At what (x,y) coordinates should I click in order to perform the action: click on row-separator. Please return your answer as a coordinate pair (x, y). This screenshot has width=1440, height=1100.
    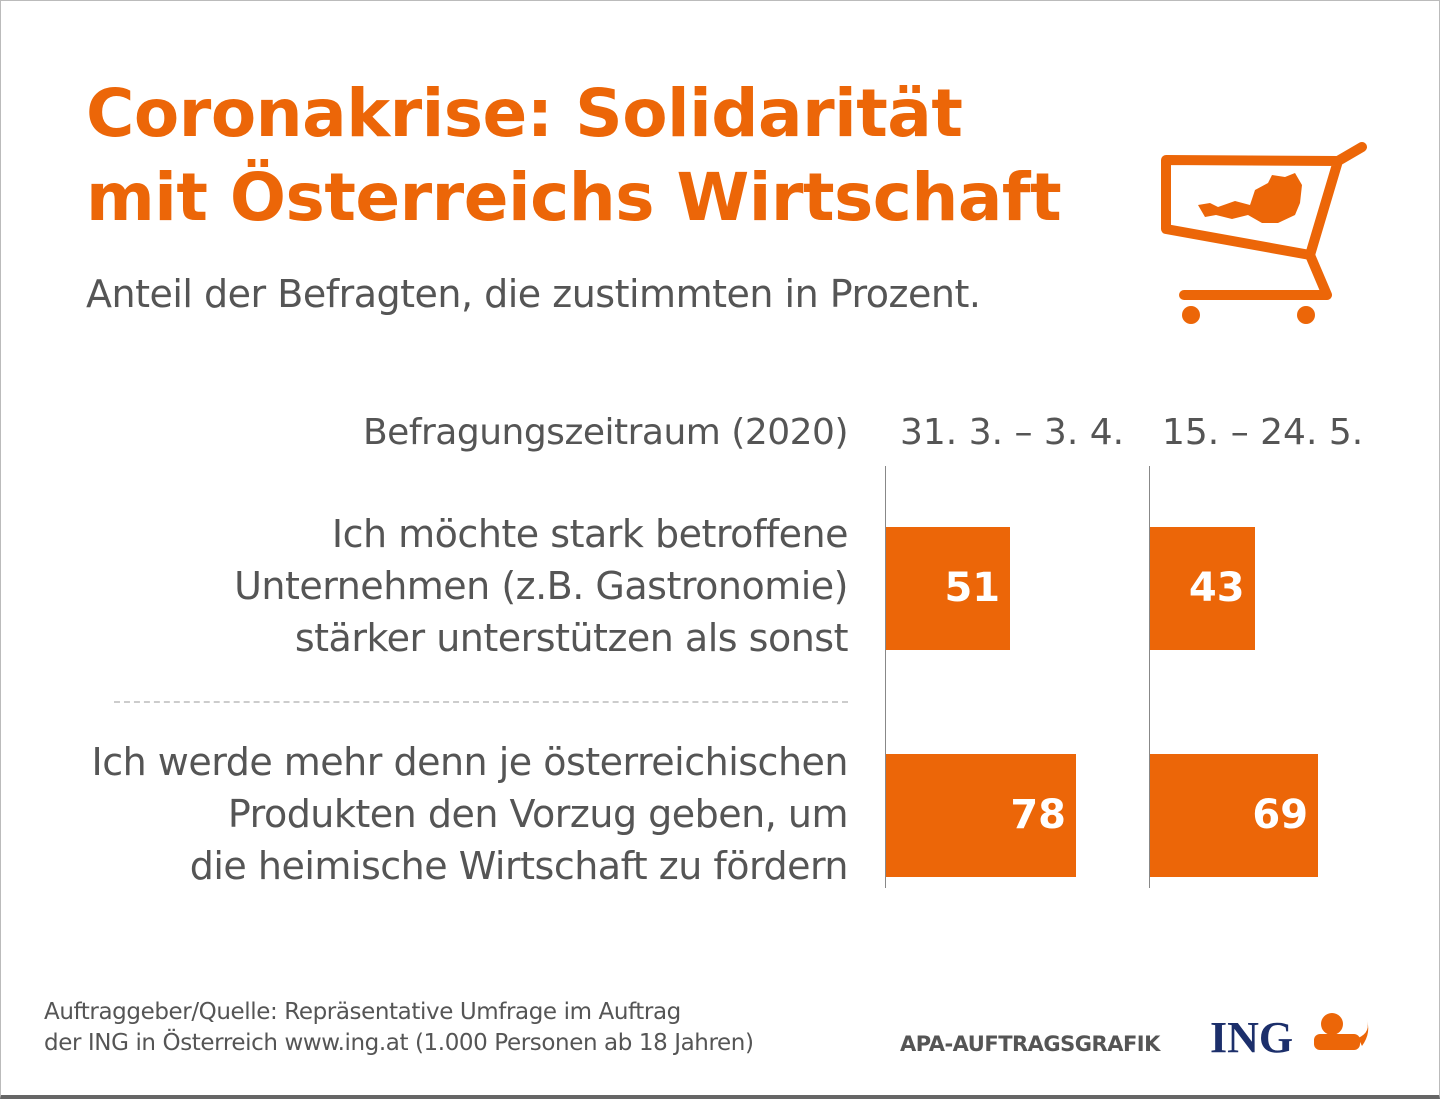
    Looking at the image, I should click on (481, 702).